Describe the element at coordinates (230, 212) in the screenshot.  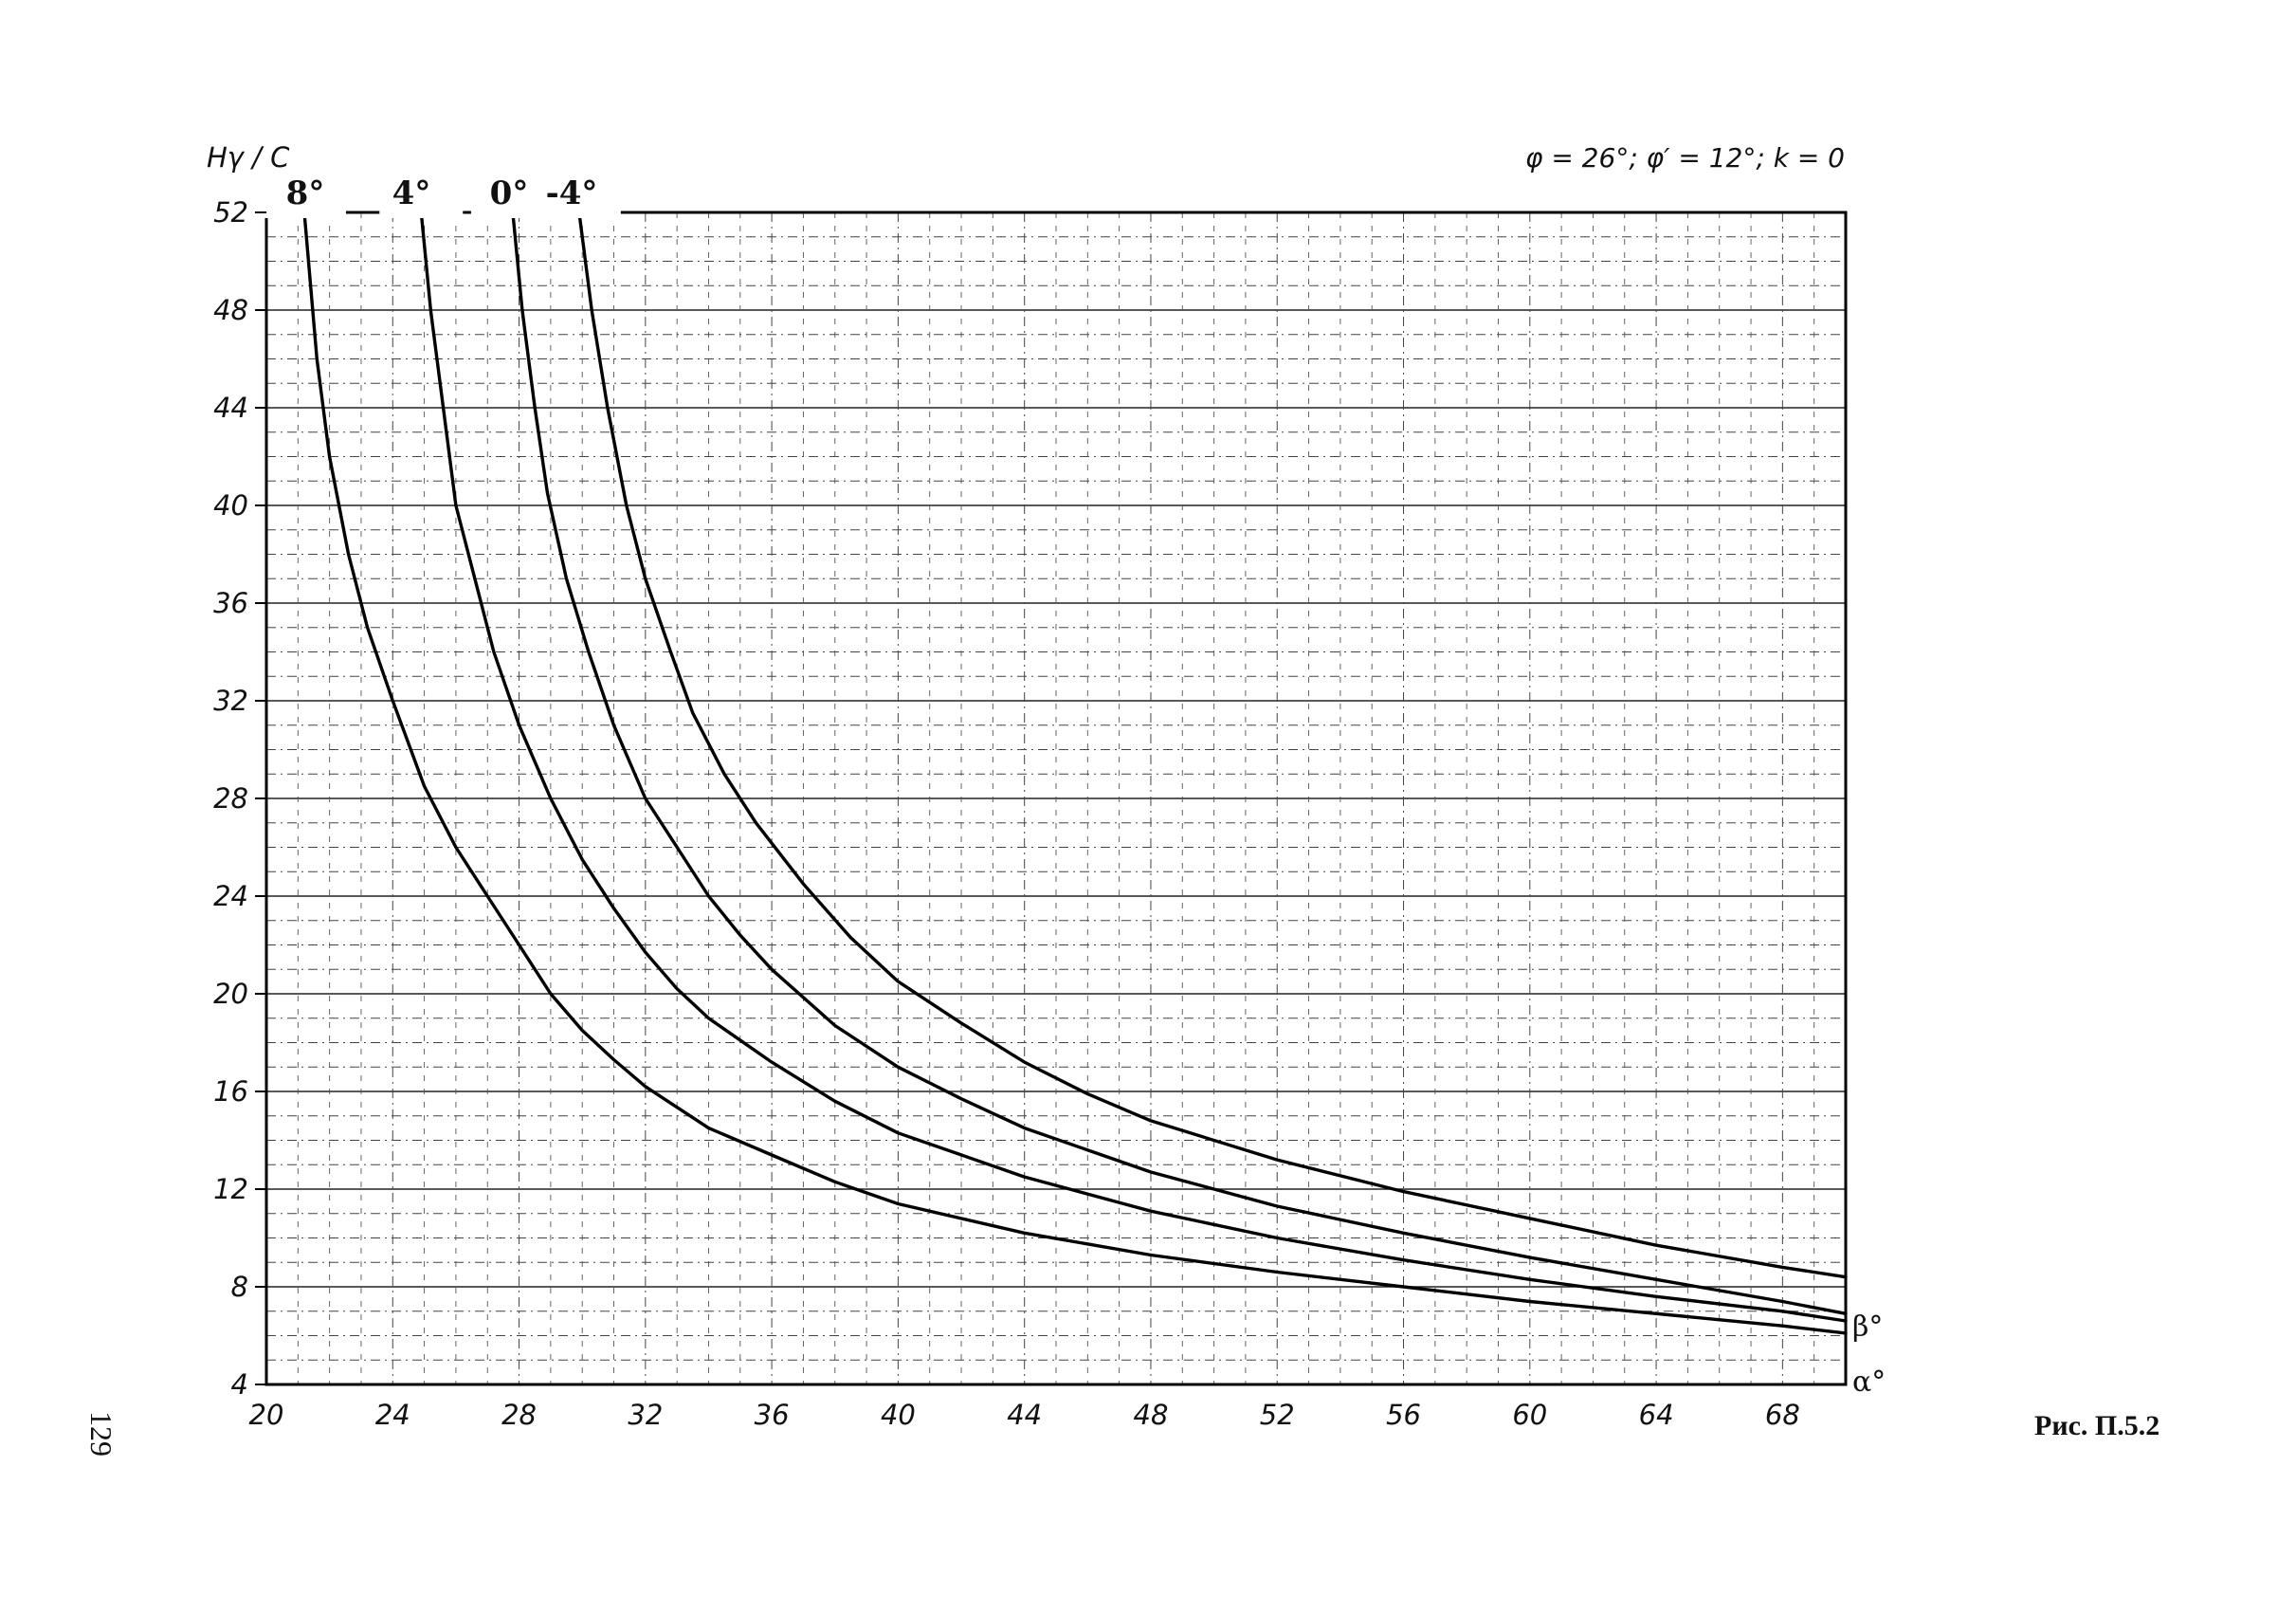
I see `y-tick-label: 52` at that location.